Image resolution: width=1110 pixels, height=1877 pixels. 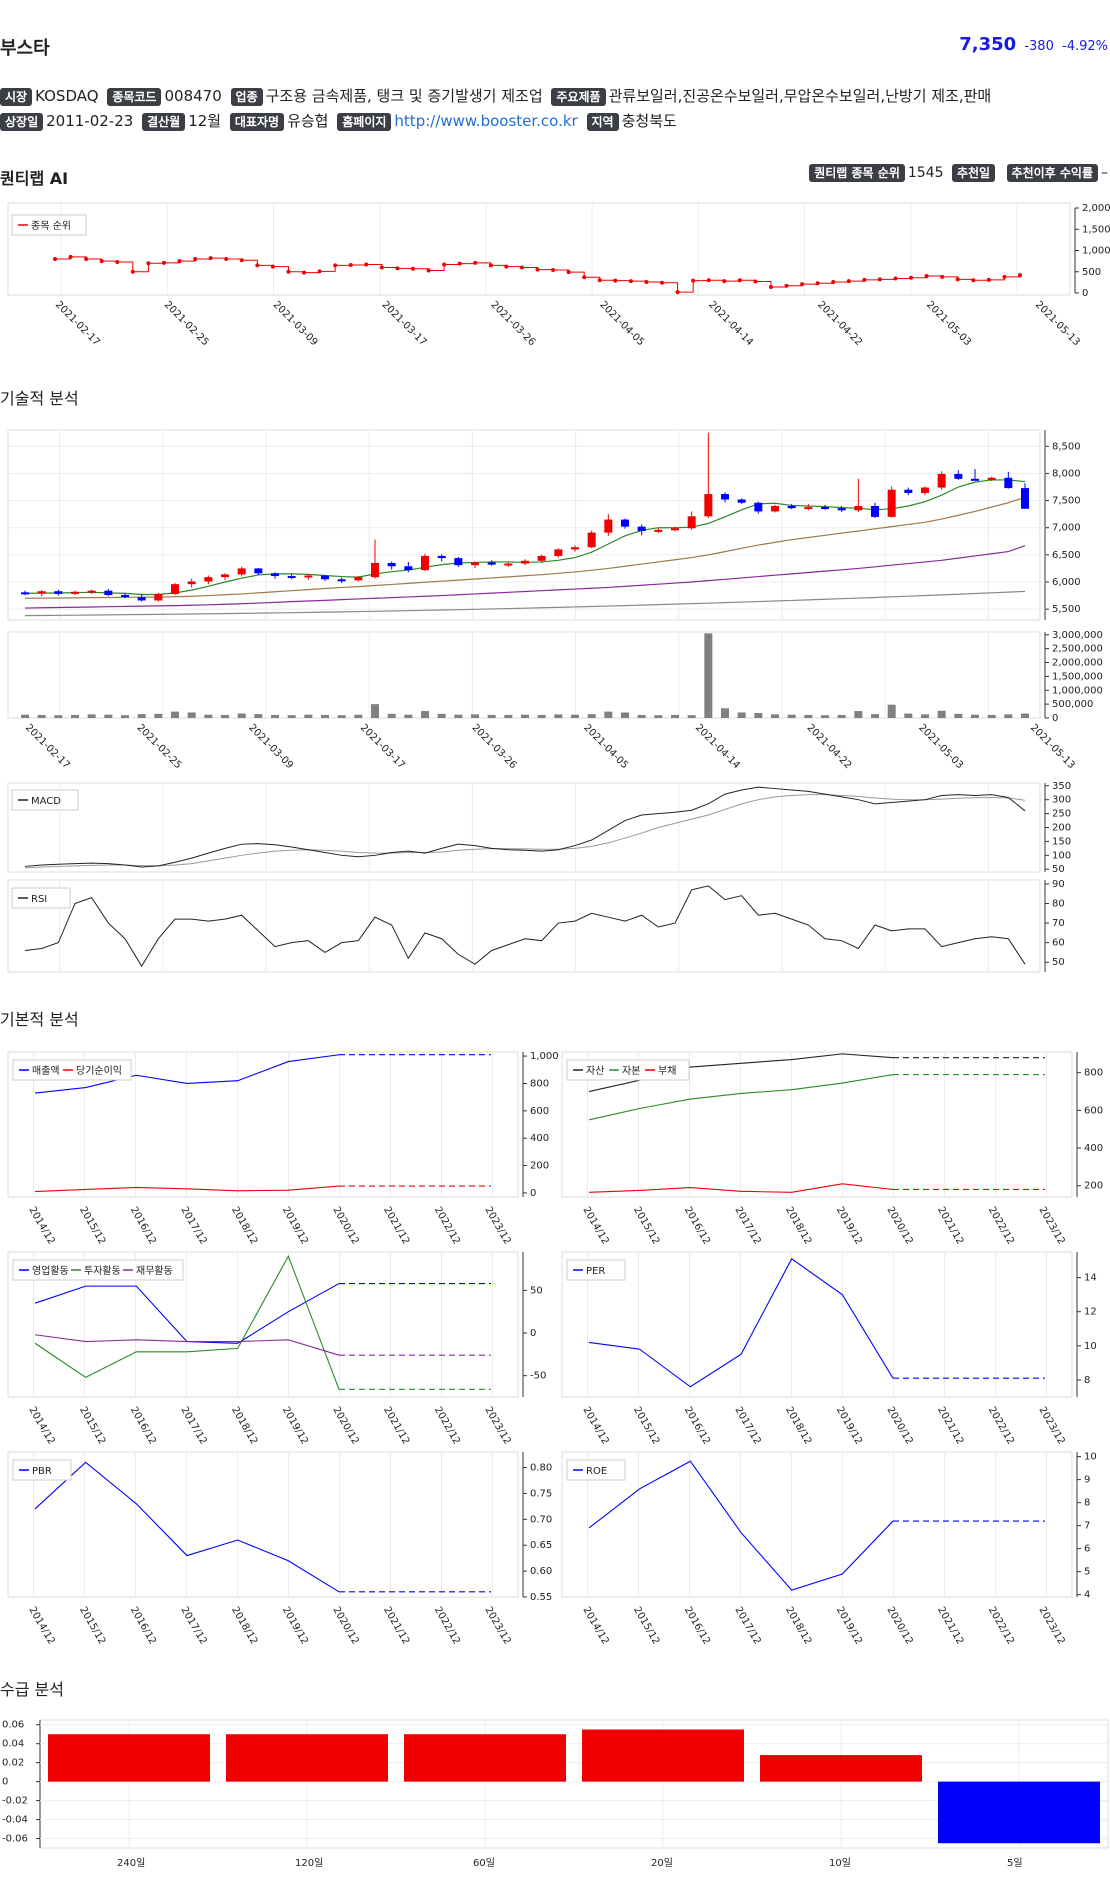 What do you see at coordinates (404, 323) in the screenshot?
I see `x-tick-label: 2021-03-17` at bounding box center [404, 323].